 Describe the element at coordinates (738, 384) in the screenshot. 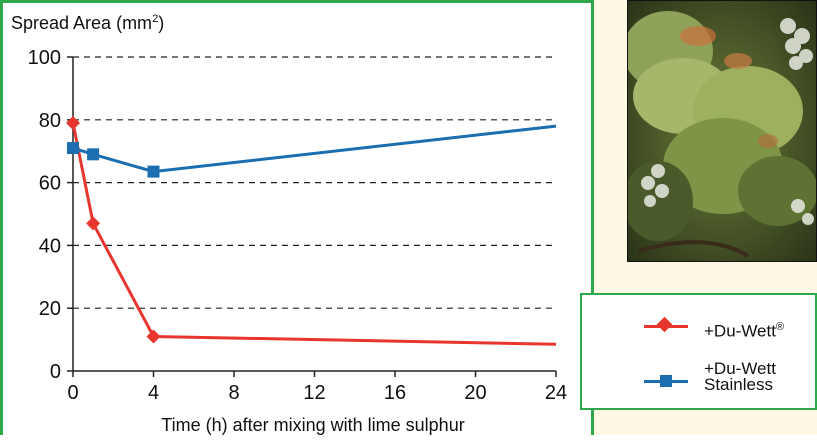

I see `legend-label-stainless-line2: Stainless` at that location.